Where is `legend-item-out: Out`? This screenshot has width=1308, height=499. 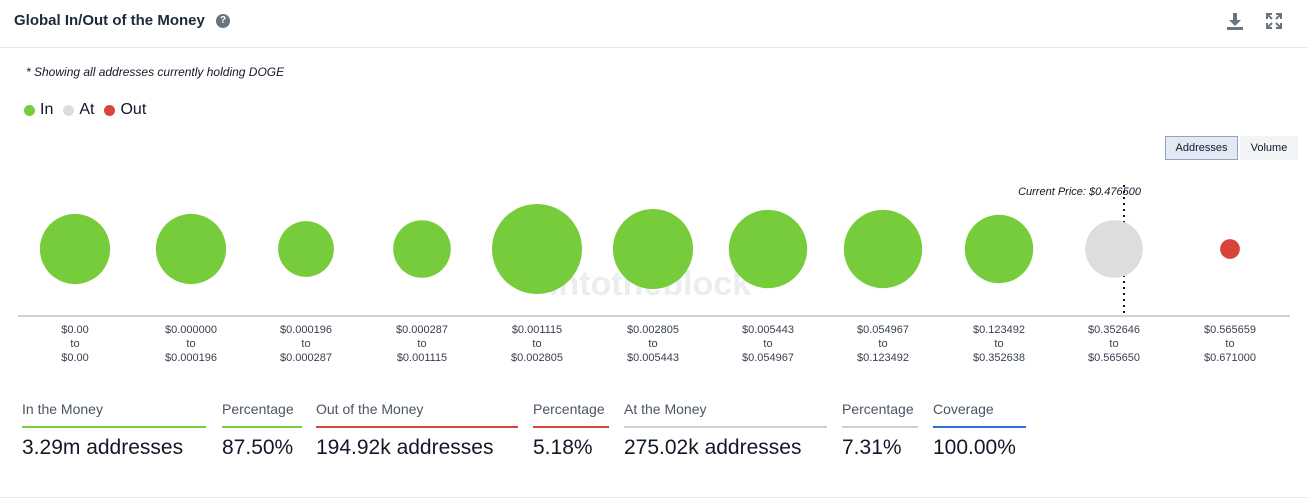 legend-item-out: Out is located at coordinates (125, 110).